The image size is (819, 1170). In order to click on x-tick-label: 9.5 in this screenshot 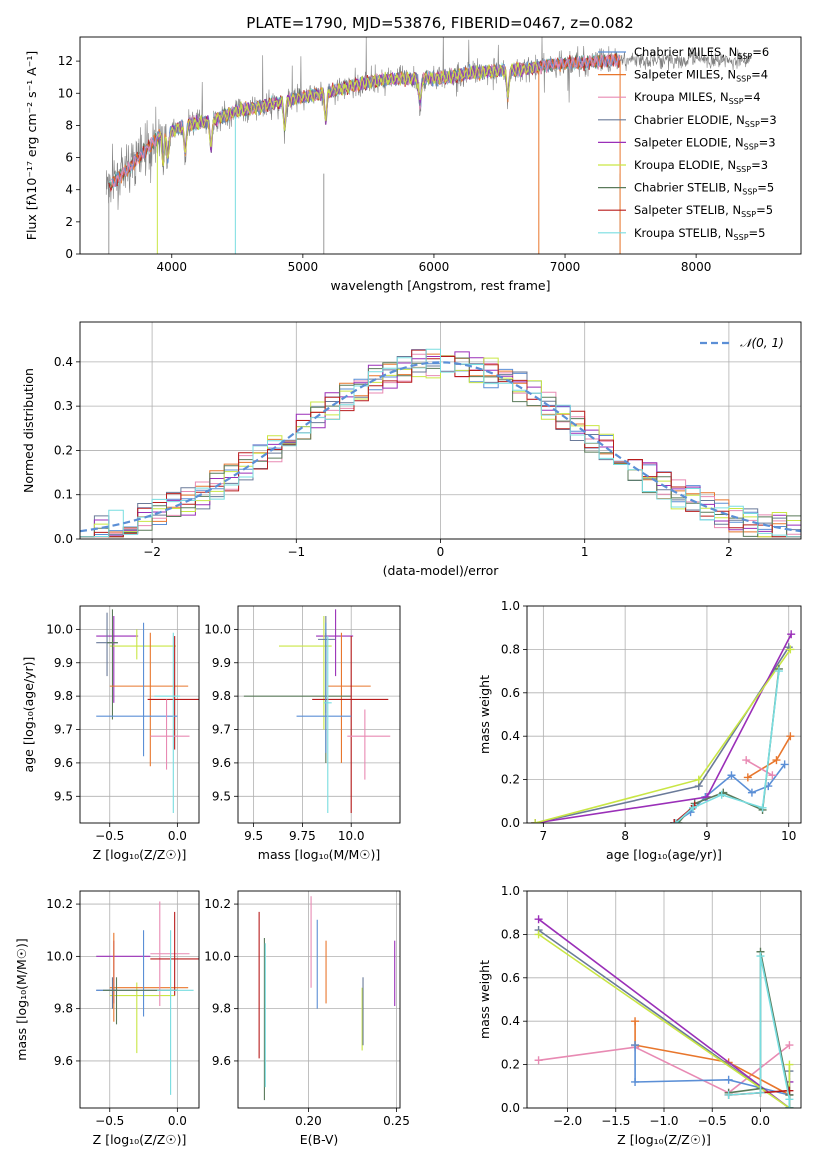, I will do `click(253, 836)`.